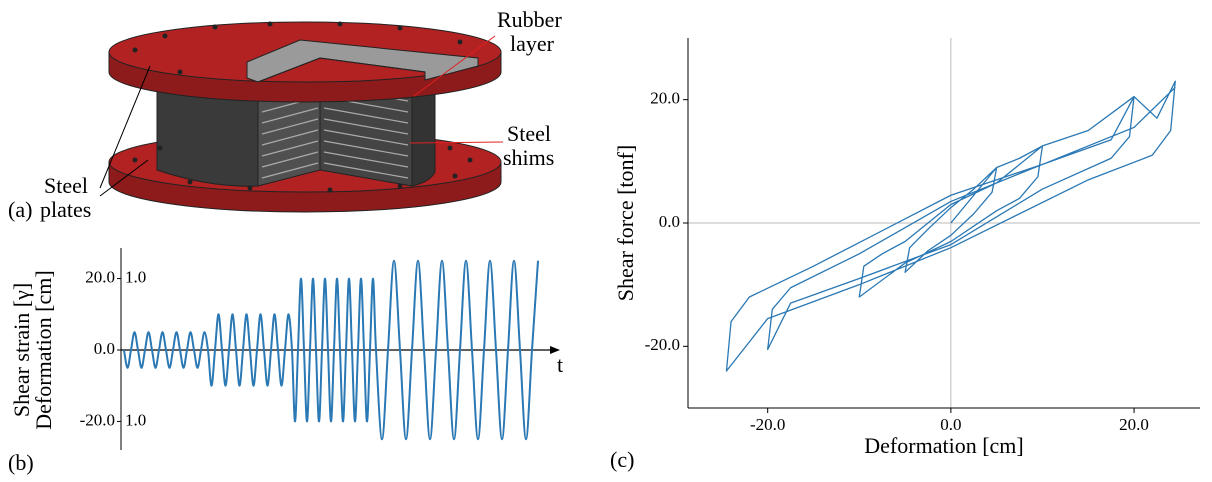 The height and width of the screenshot is (482, 1212). I want to click on panel-label: (a), so click(20, 209).